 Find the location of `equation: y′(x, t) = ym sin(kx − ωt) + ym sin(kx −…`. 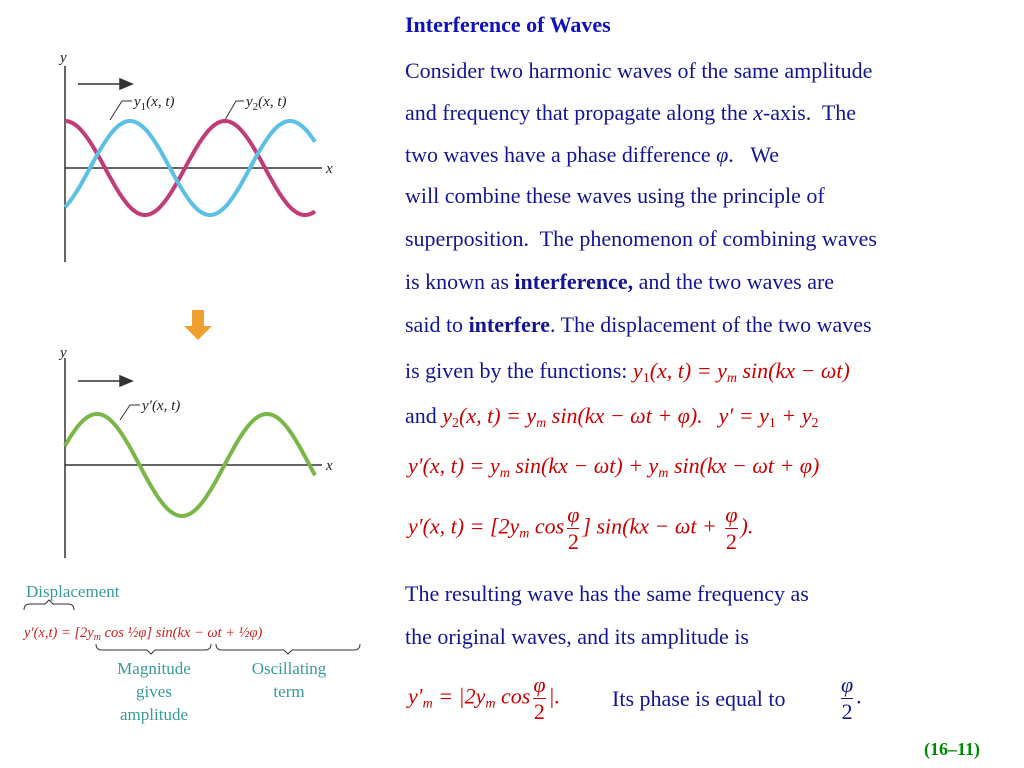

equation: y′(x, t) = ym sin(kx − ωt) + ym sin(kx −… is located at coordinates (613, 470).